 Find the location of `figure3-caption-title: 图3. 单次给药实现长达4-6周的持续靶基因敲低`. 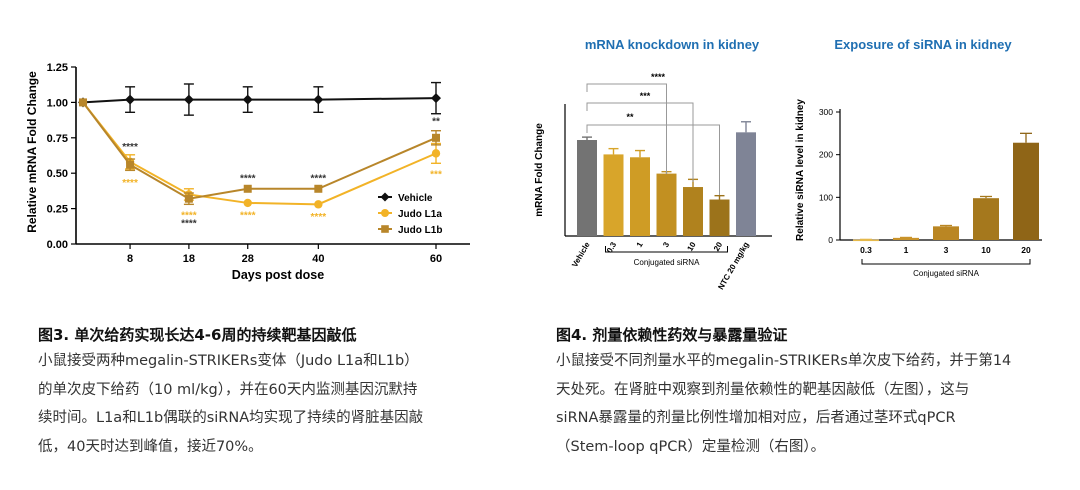

figure3-caption-title: 图3. 单次给药实现长达4-6周的持续靶基因敲低 is located at coordinates (197, 335).